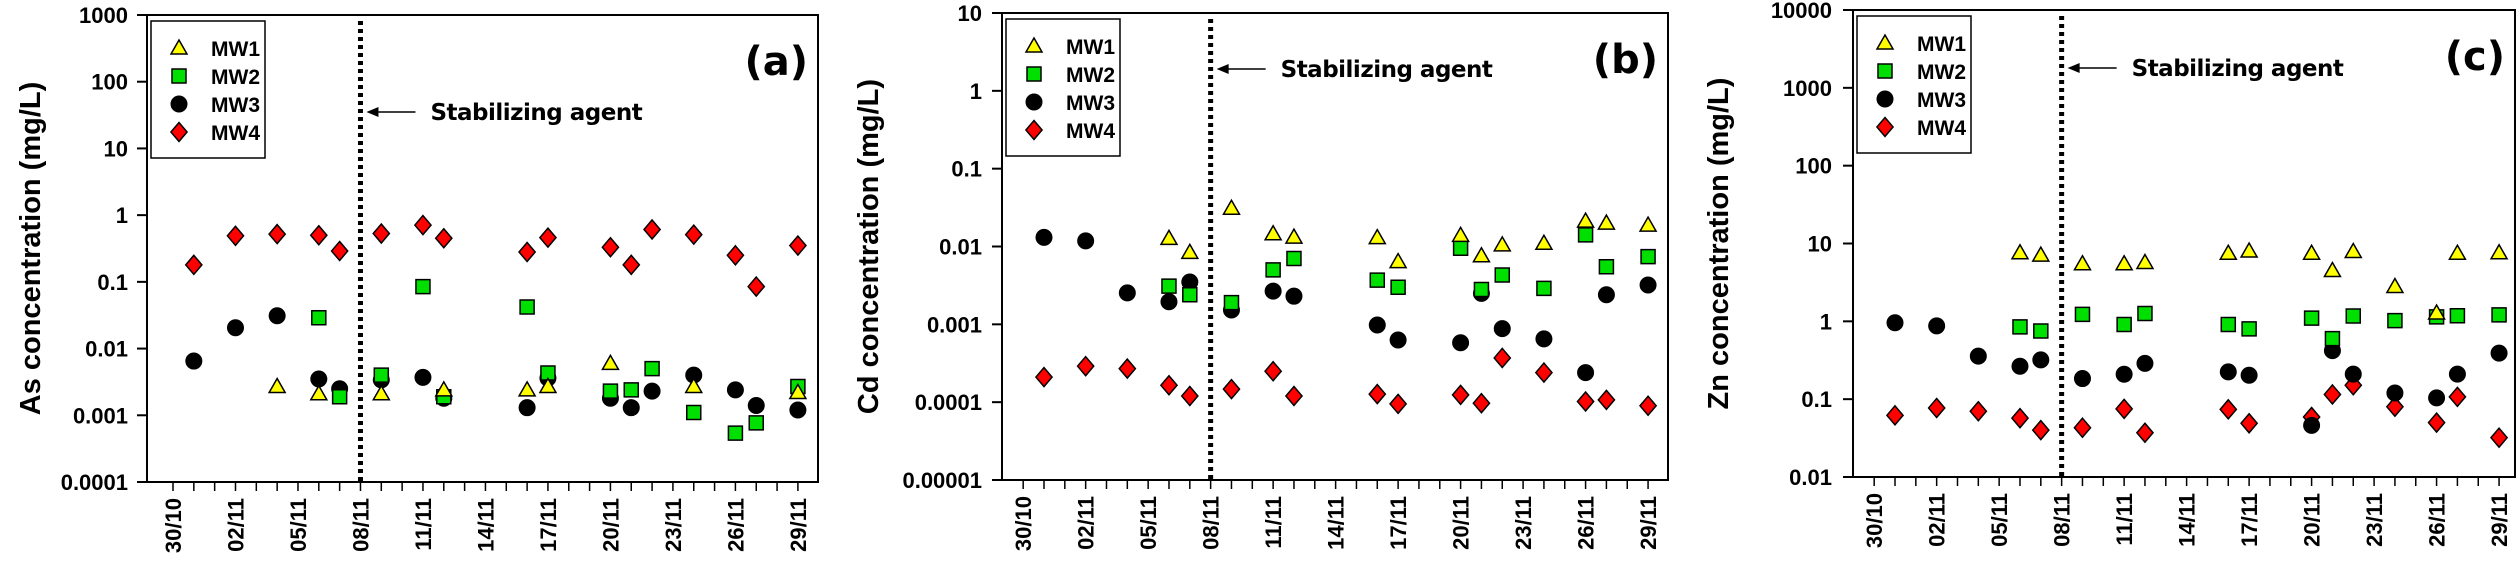 The image size is (2520, 566). What do you see at coordinates (2197, 411) in the screenshot?
I see `series-mw4` at bounding box center [2197, 411].